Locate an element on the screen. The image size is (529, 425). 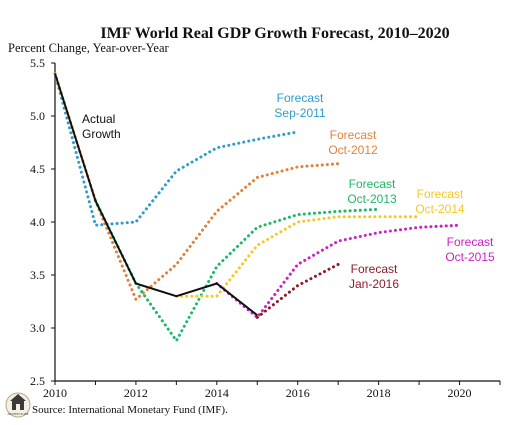
series-label: Forecast Oct-2012 is located at coordinates (353, 142).